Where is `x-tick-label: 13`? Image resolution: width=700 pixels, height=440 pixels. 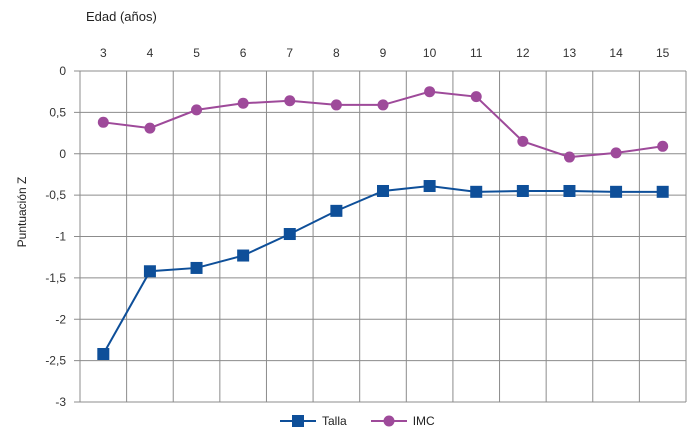
x-tick-label: 13 is located at coordinates (570, 53).